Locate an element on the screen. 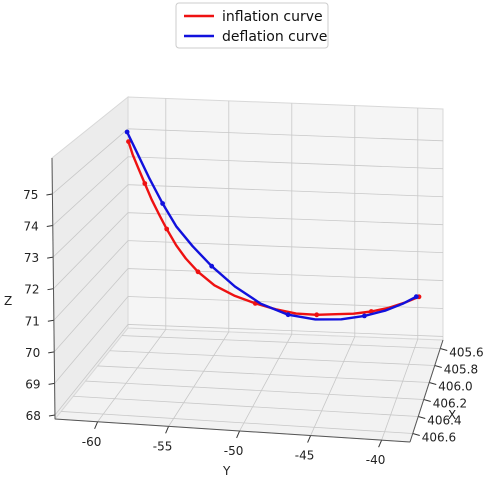  tick-label-z: 74 is located at coordinates (30, 227).